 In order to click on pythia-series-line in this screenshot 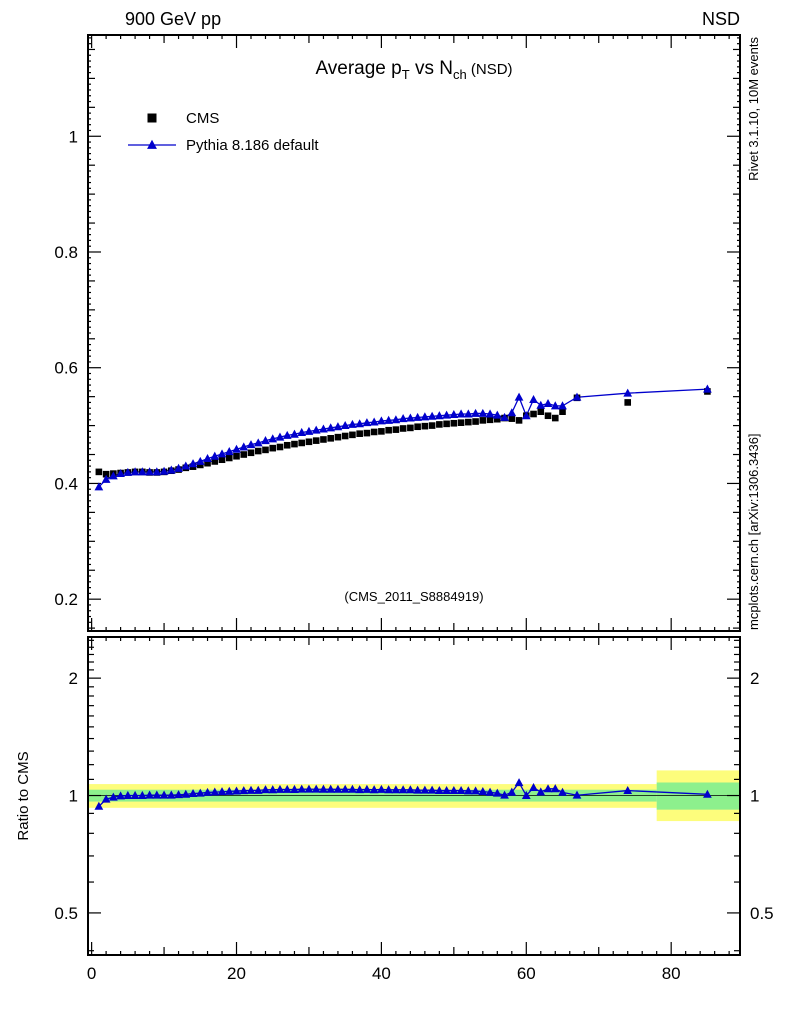, I will do `click(403, 438)`.